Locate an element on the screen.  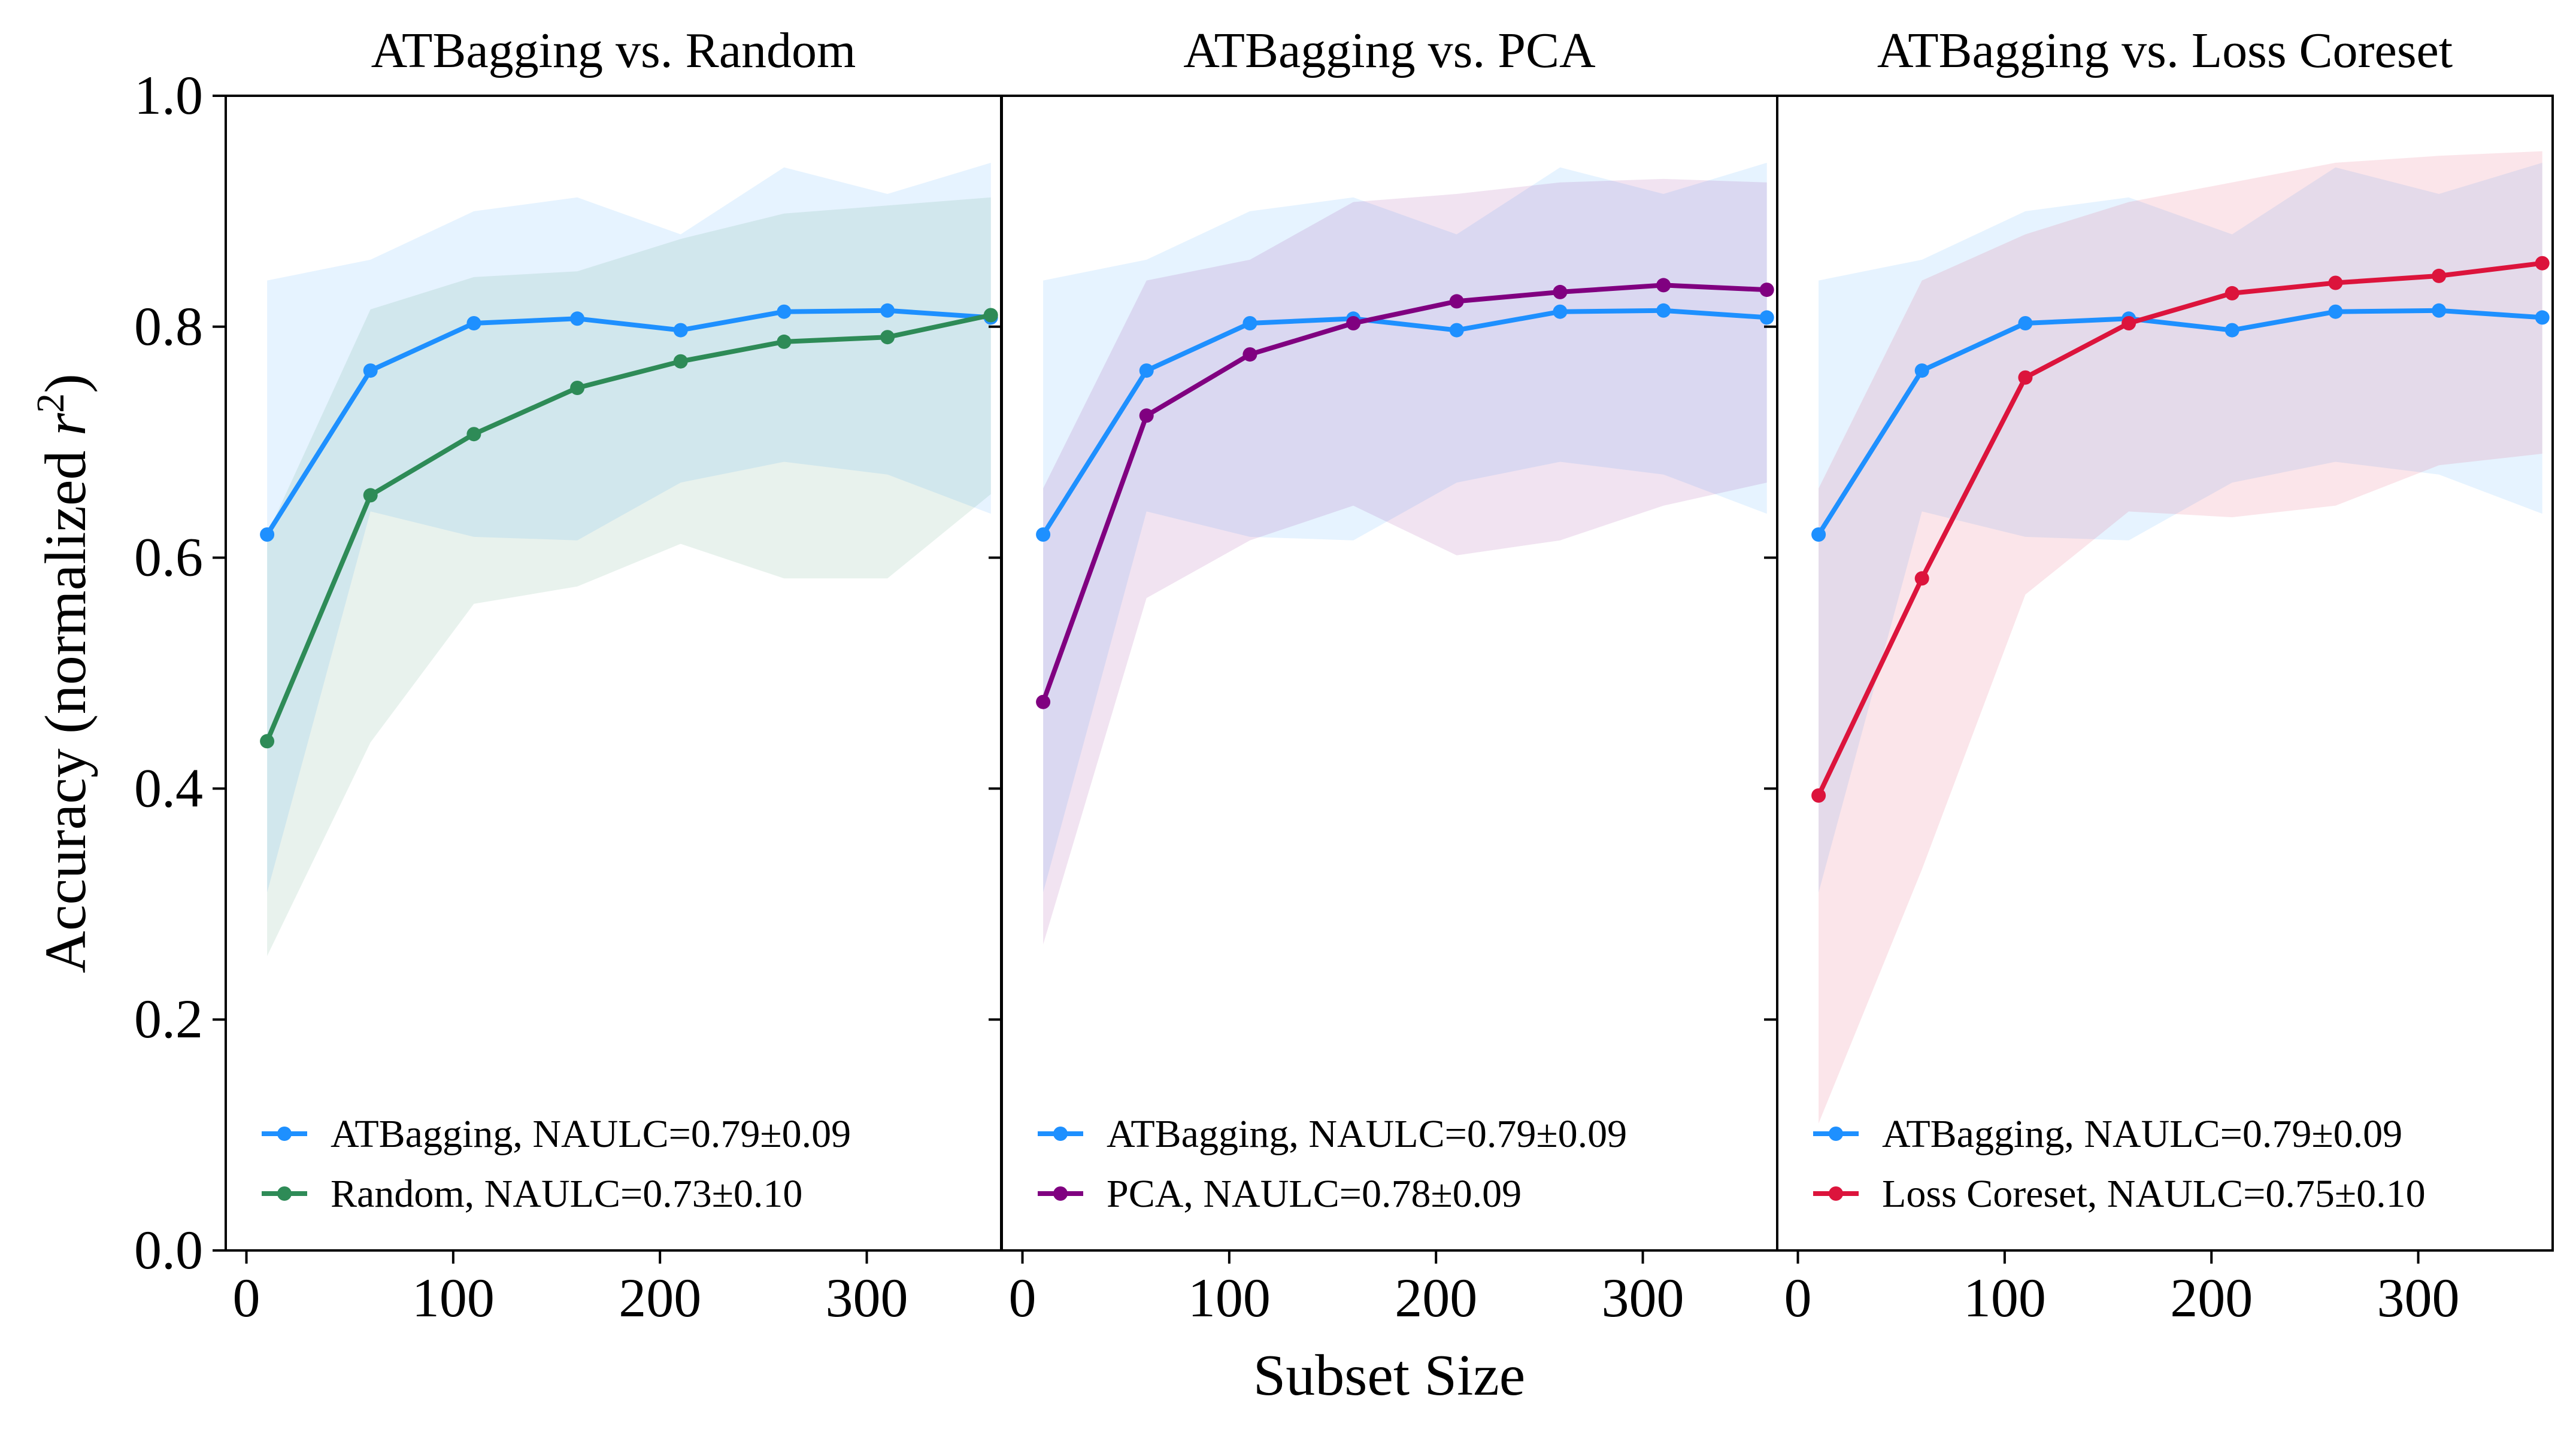
atbagging-3-line is located at coordinates (2179, 422).